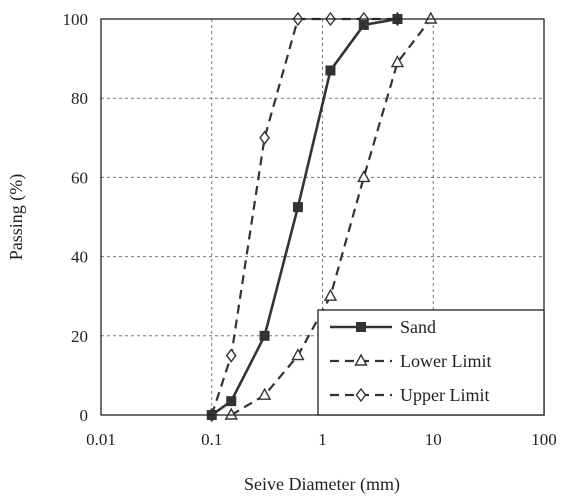 This screenshot has height=497, width=565. Describe the element at coordinates (433, 439) in the screenshot. I see `x-tick-label: 10` at that location.